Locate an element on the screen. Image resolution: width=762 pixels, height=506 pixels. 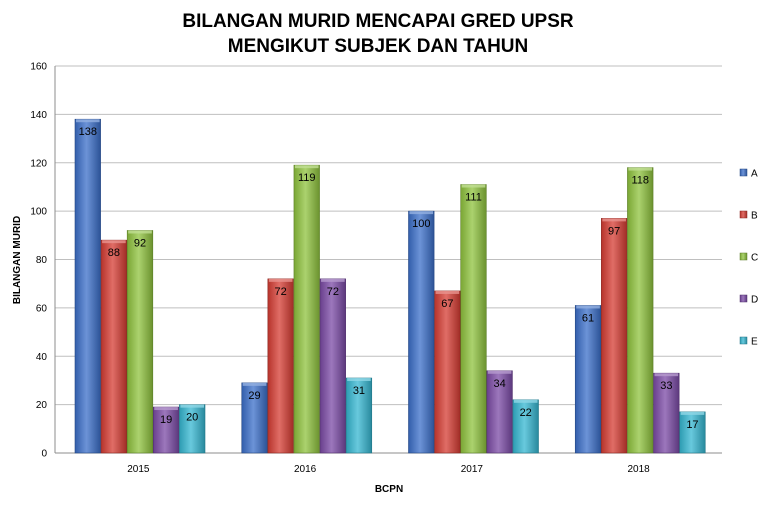
data-label: 31 is located at coordinates (359, 391).